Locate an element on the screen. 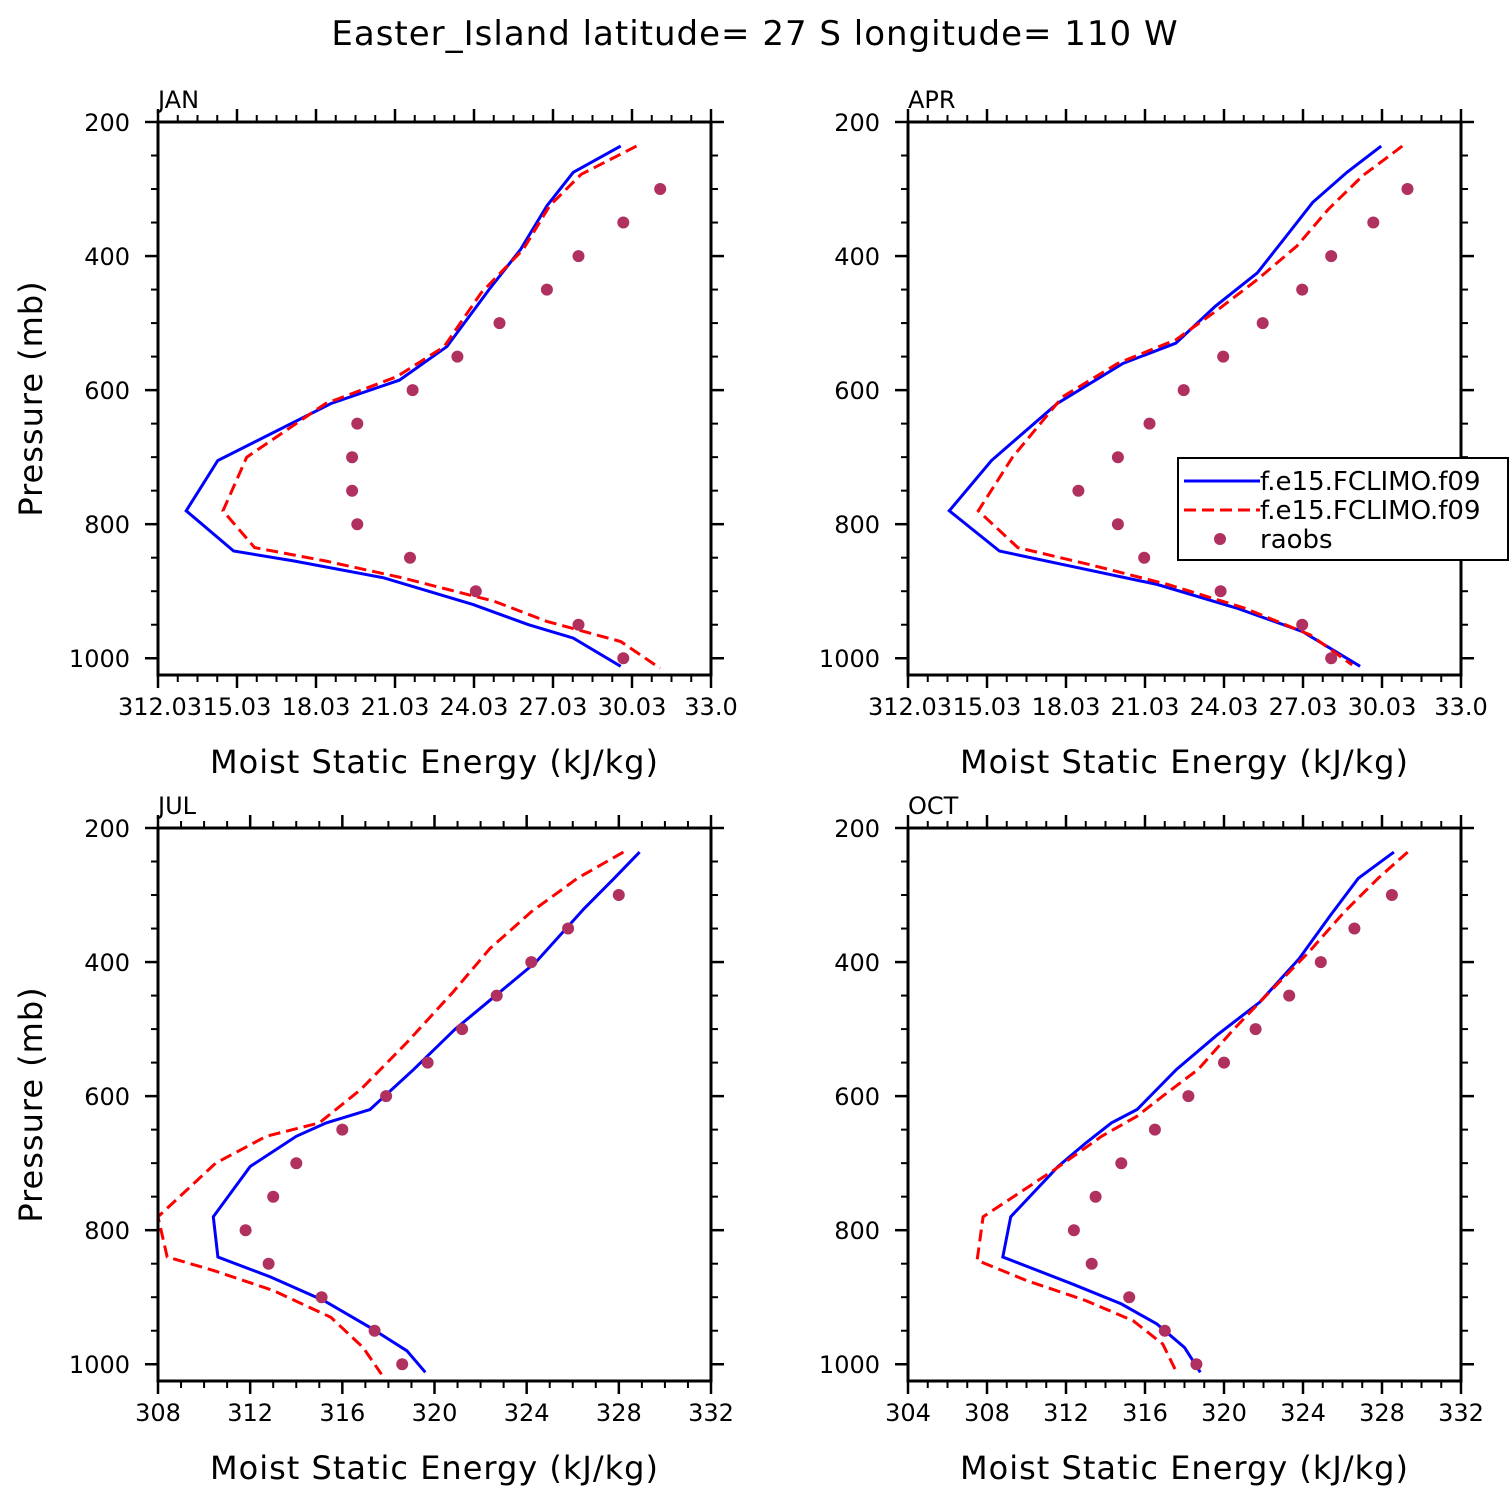 This screenshot has width=1510, height=1510. panel-title: JUL is located at coordinates (176, 806).